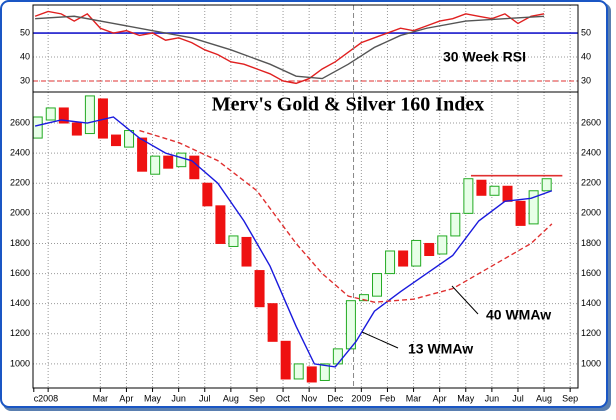 This screenshot has height=420, width=616. Describe the element at coordinates (283, 398) in the screenshot. I see `x-tick-label: Oct` at that location.